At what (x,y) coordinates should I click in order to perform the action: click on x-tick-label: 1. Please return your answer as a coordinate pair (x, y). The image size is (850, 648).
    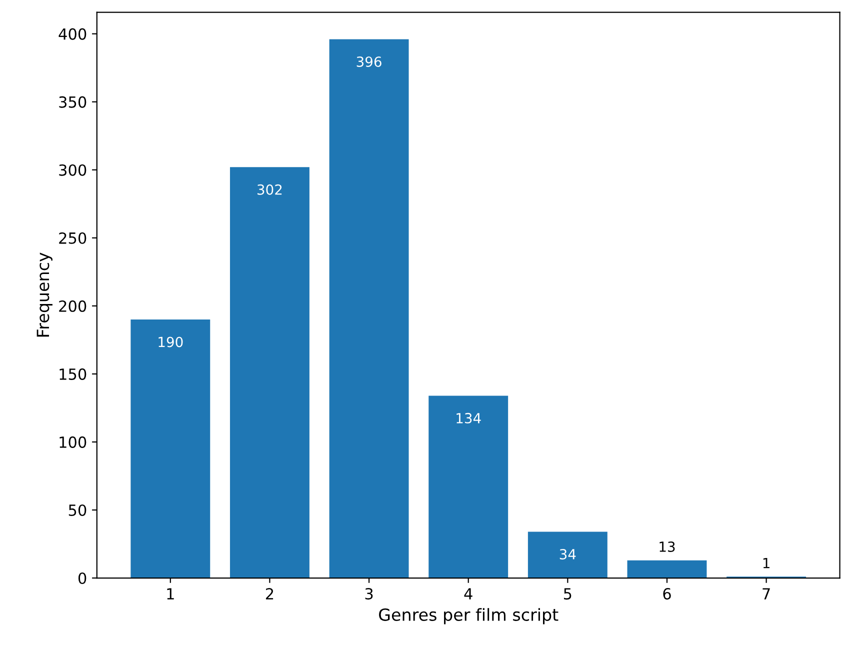
    Looking at the image, I should click on (170, 594).